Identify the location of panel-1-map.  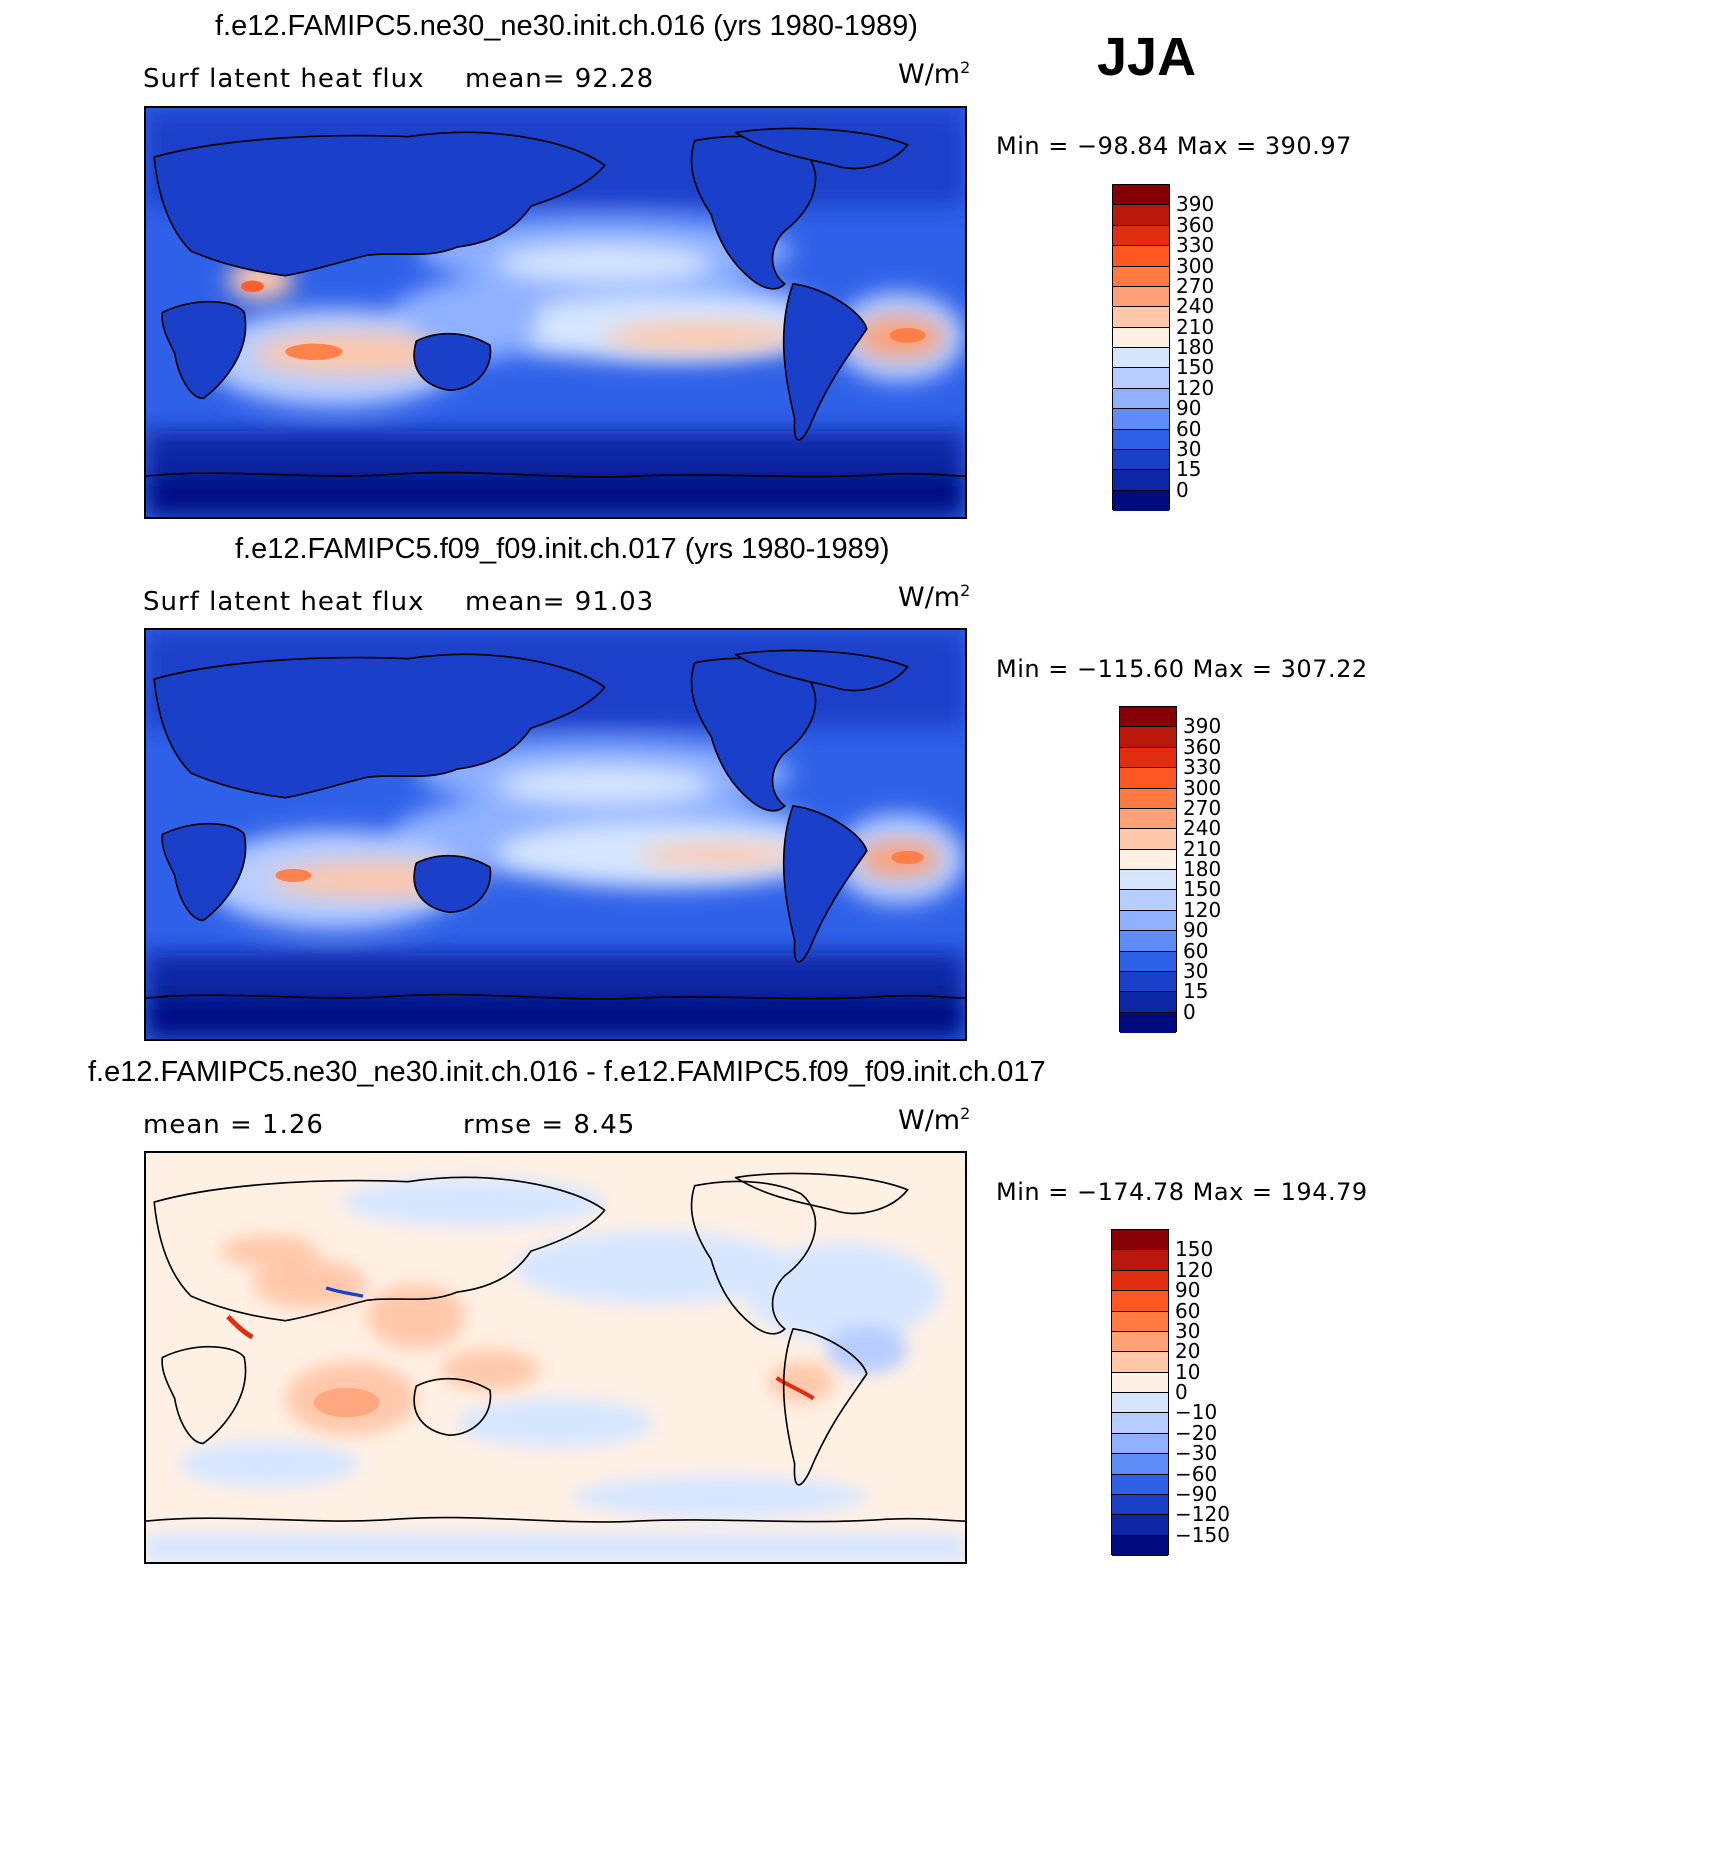
(555, 312).